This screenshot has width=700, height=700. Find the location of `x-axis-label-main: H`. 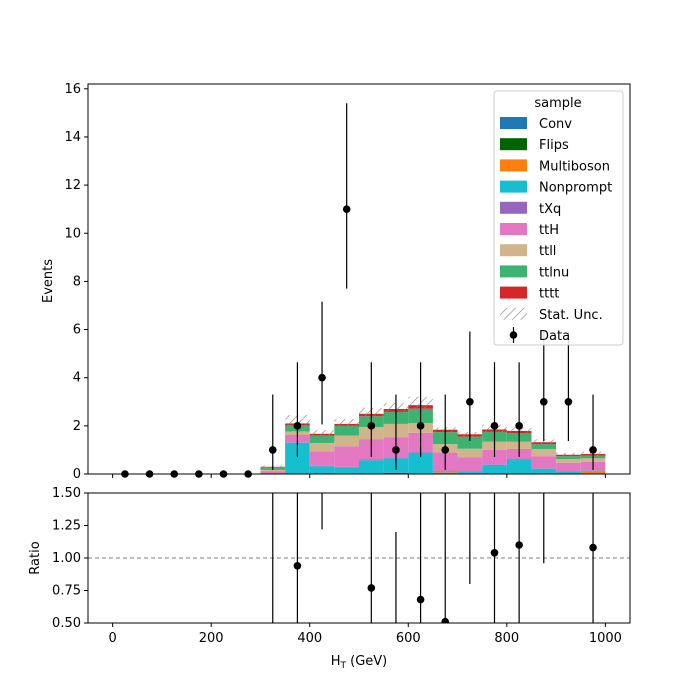

x-axis-label-main: H is located at coordinates (336, 661).